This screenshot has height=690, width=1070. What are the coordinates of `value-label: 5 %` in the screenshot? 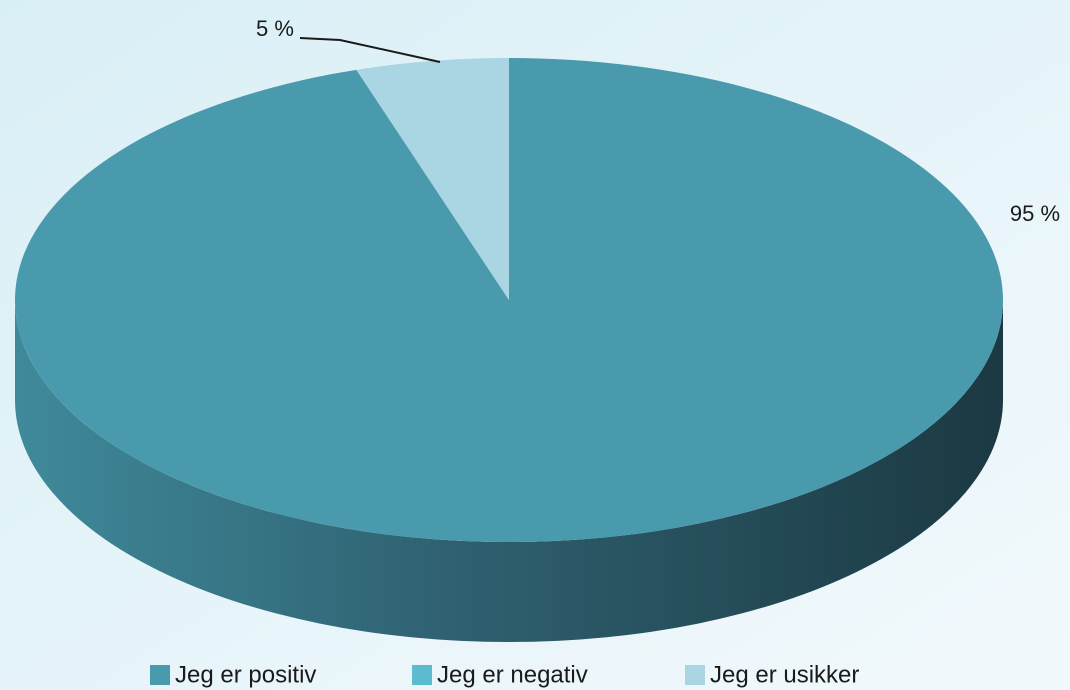 It's located at (275, 28).